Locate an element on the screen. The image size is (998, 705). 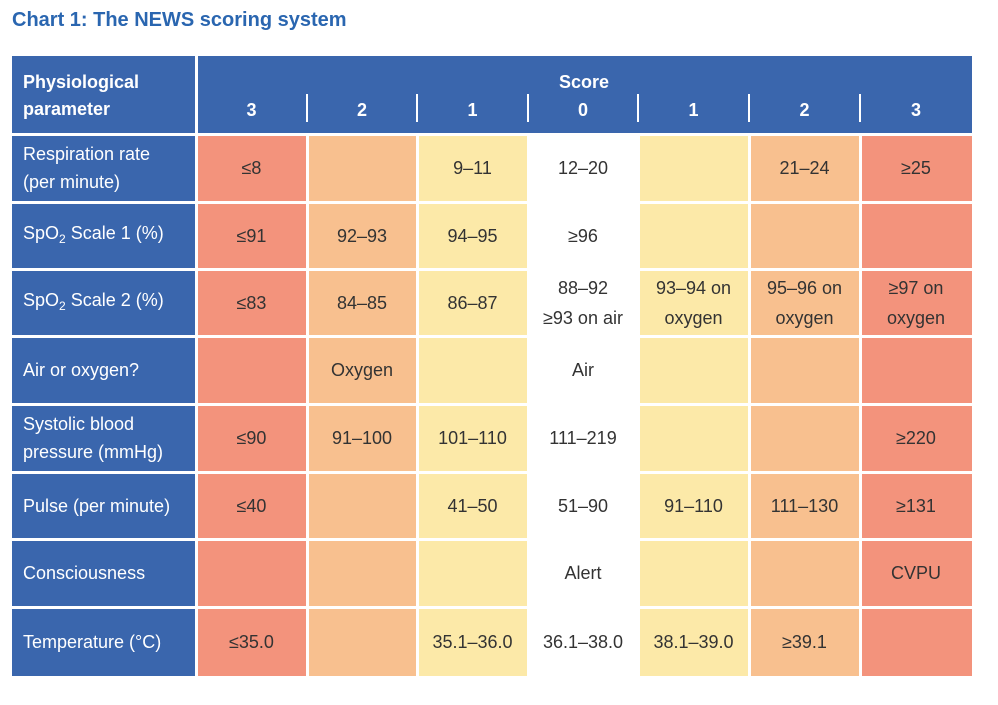
score-cell-value: ≥96 is located at coordinates (583, 236).